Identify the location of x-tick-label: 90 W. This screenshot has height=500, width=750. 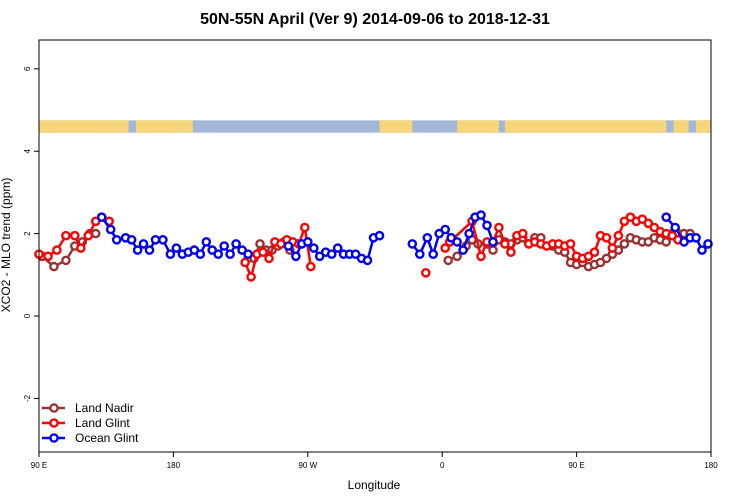
(307, 465).